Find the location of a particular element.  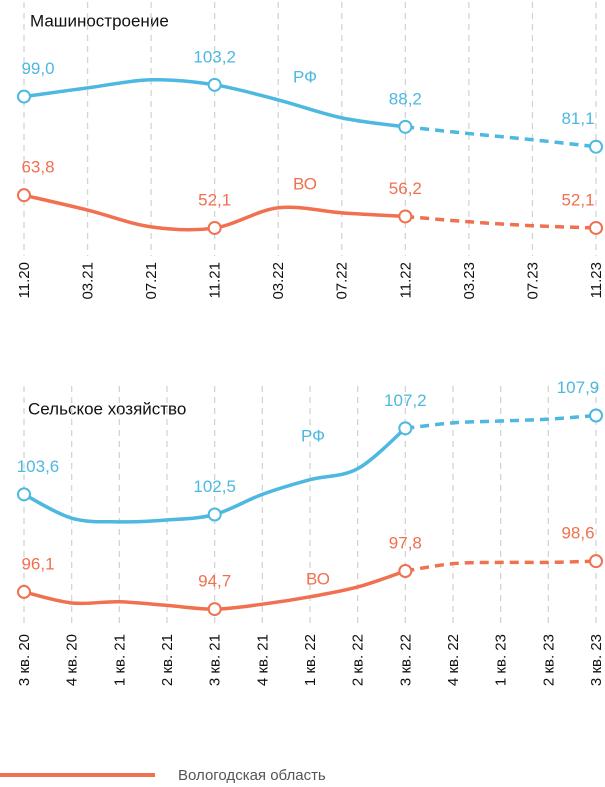

x-tick-label: 1 кв. 21 is located at coordinates (119, 660).